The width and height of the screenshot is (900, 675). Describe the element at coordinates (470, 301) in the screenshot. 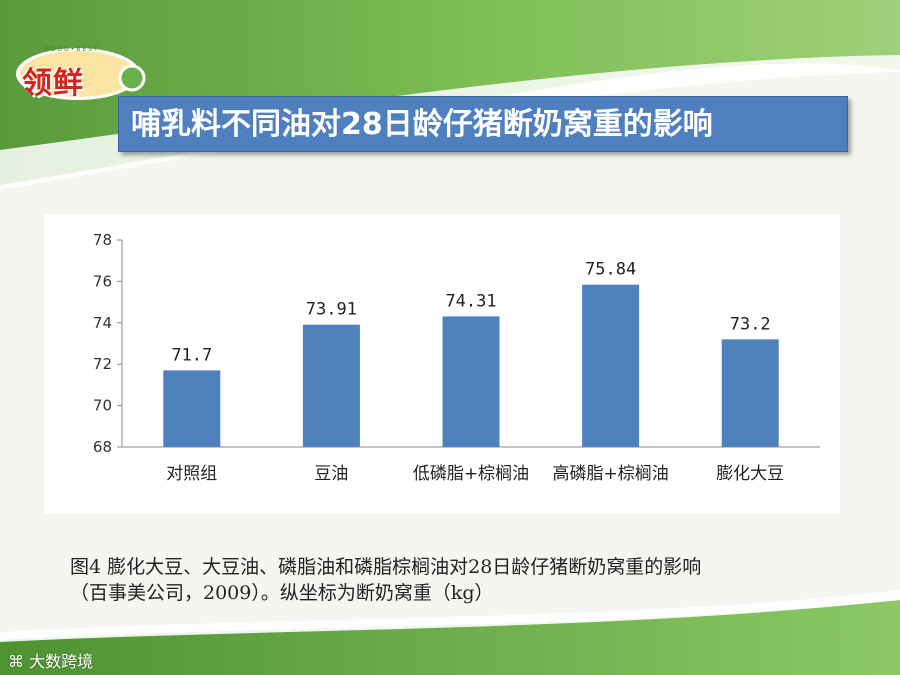

I see `bar-value-label: 74.31` at that location.